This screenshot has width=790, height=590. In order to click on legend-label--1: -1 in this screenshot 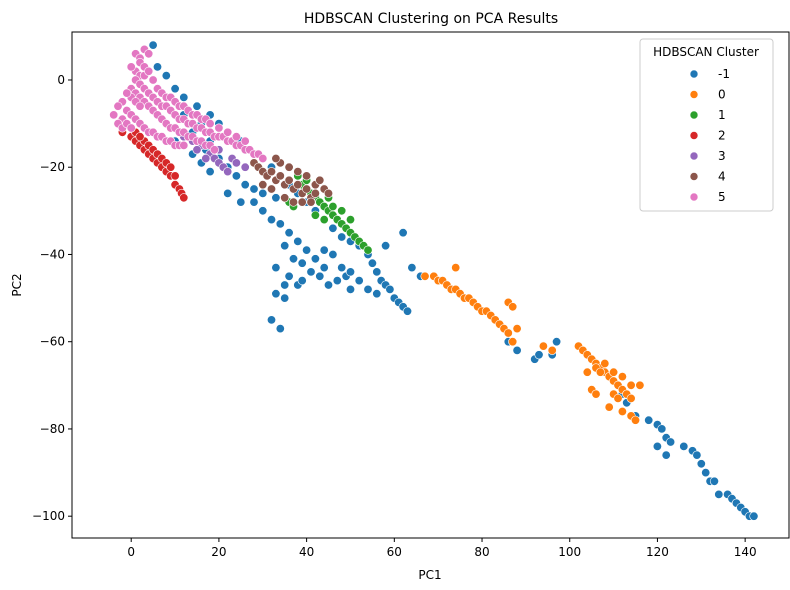, I will do `click(724, 74)`.